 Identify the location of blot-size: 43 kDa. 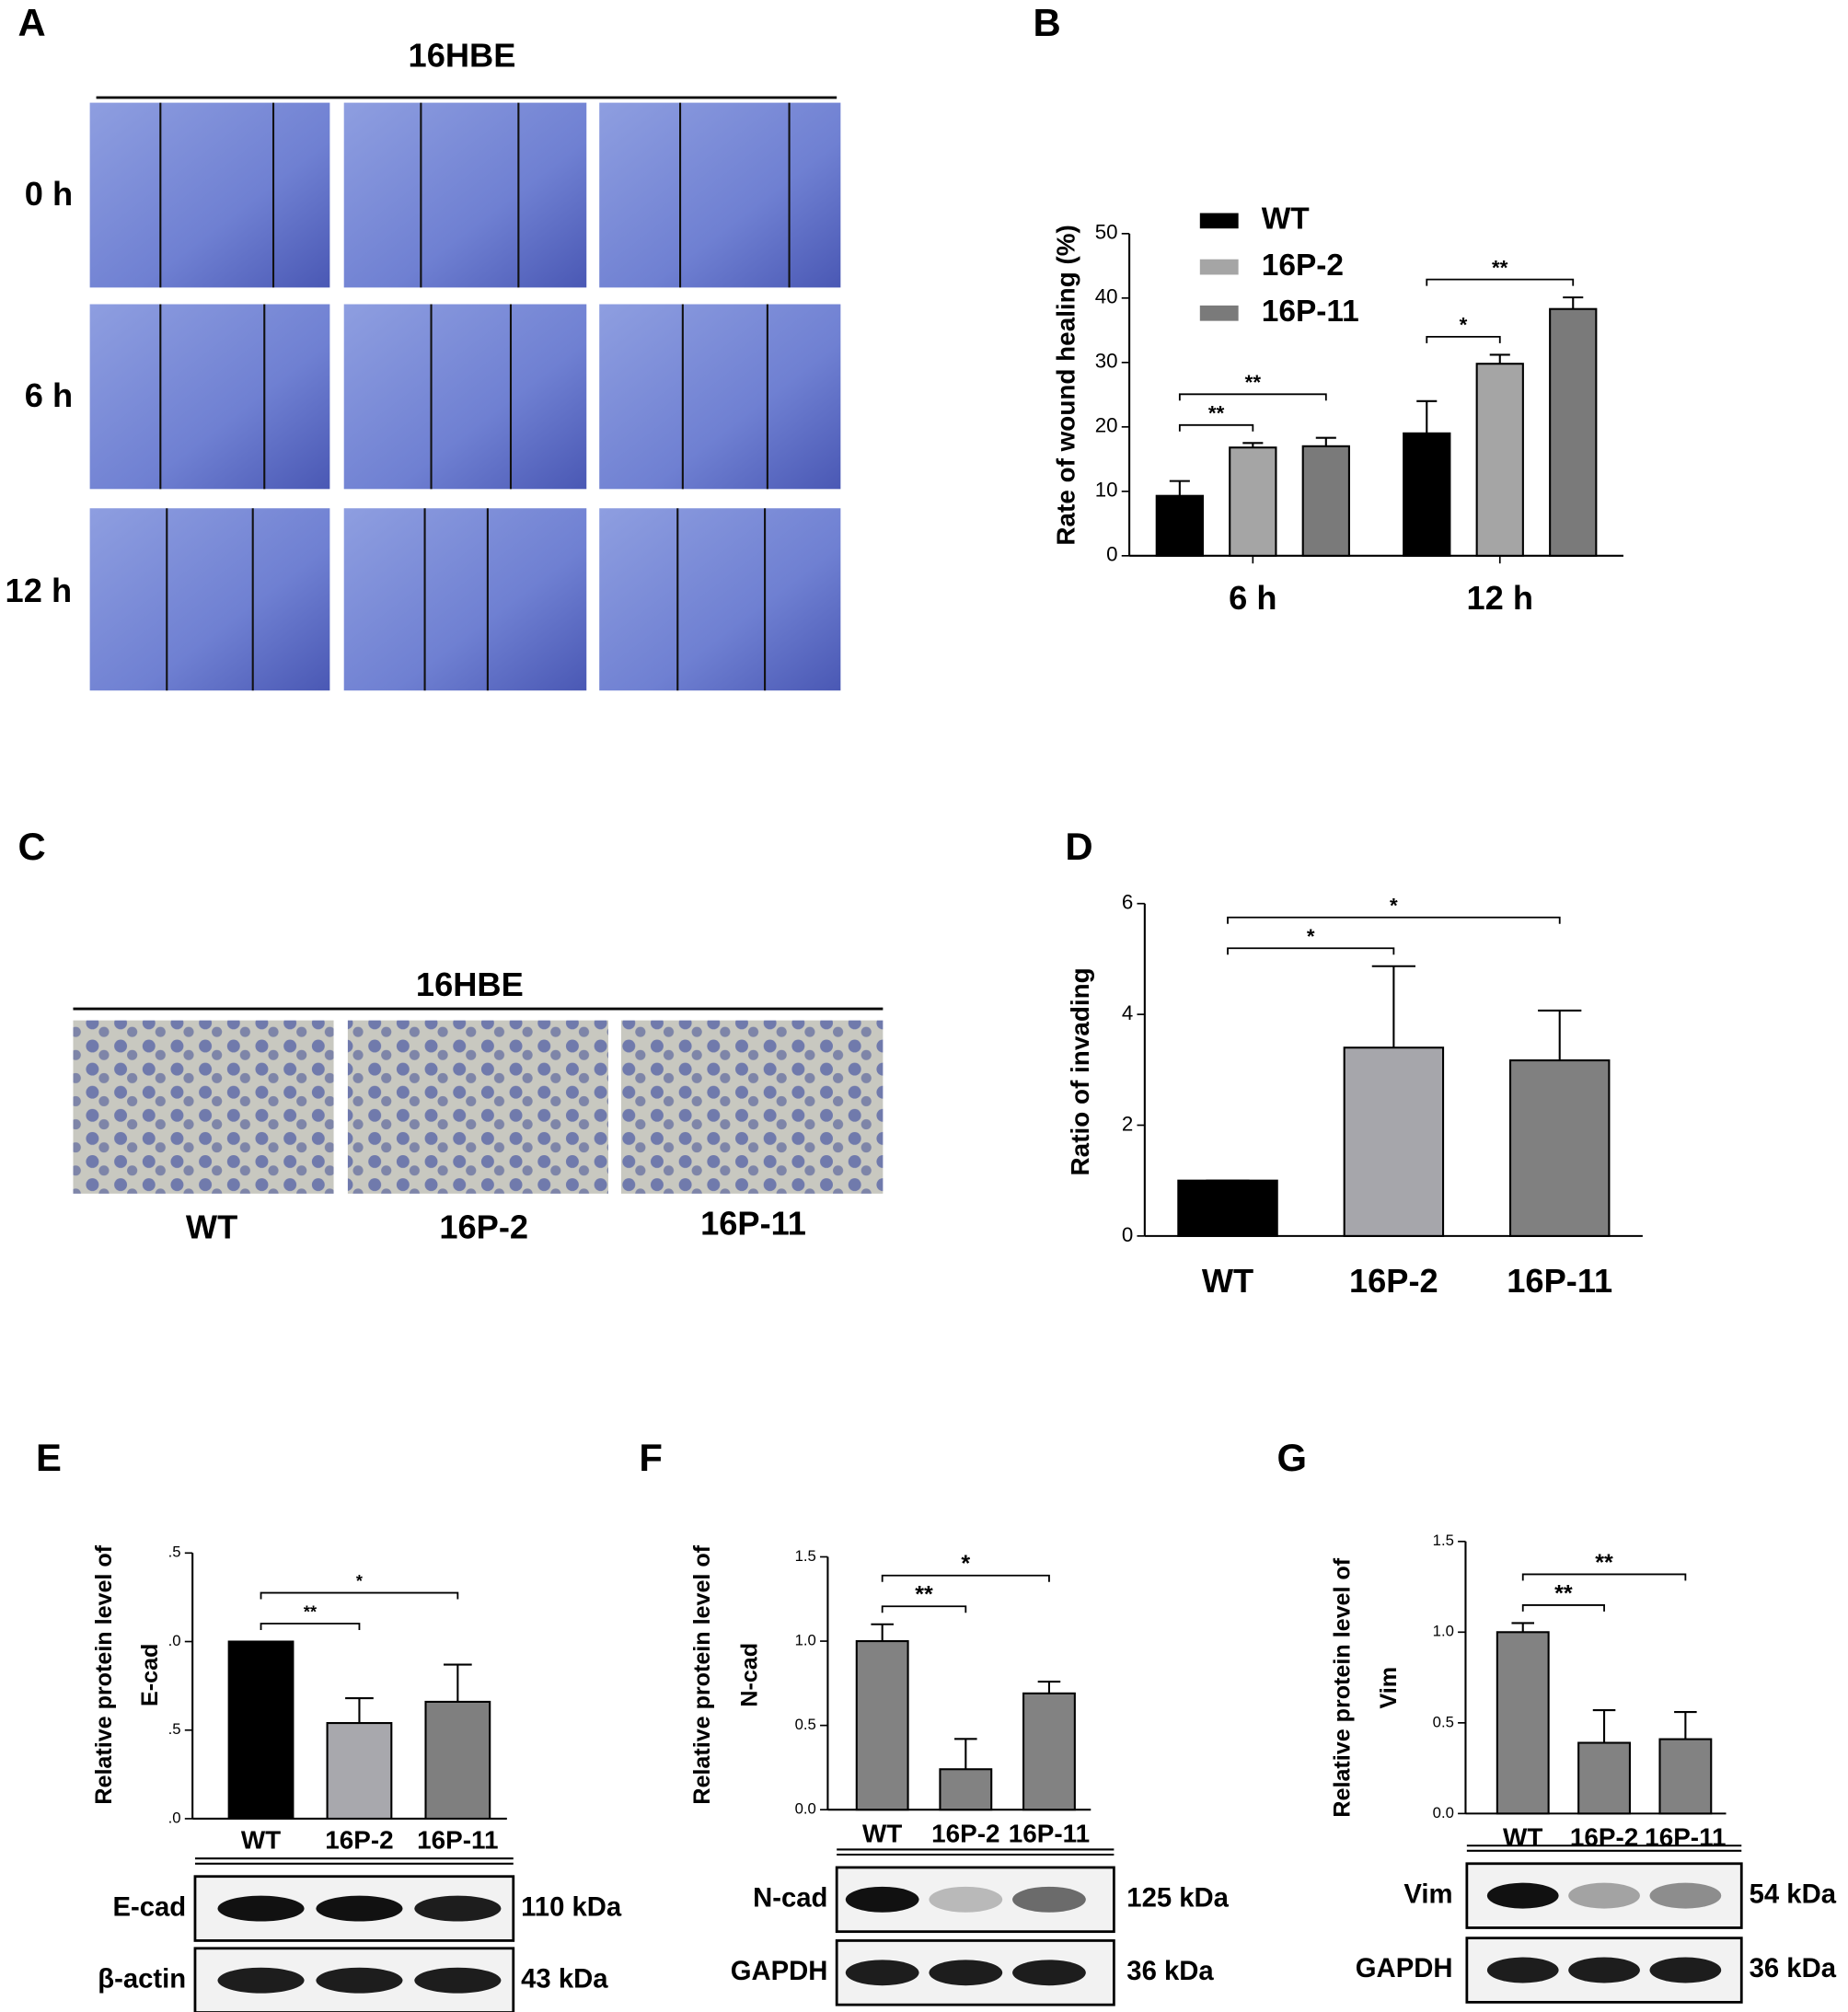
(564, 1979).